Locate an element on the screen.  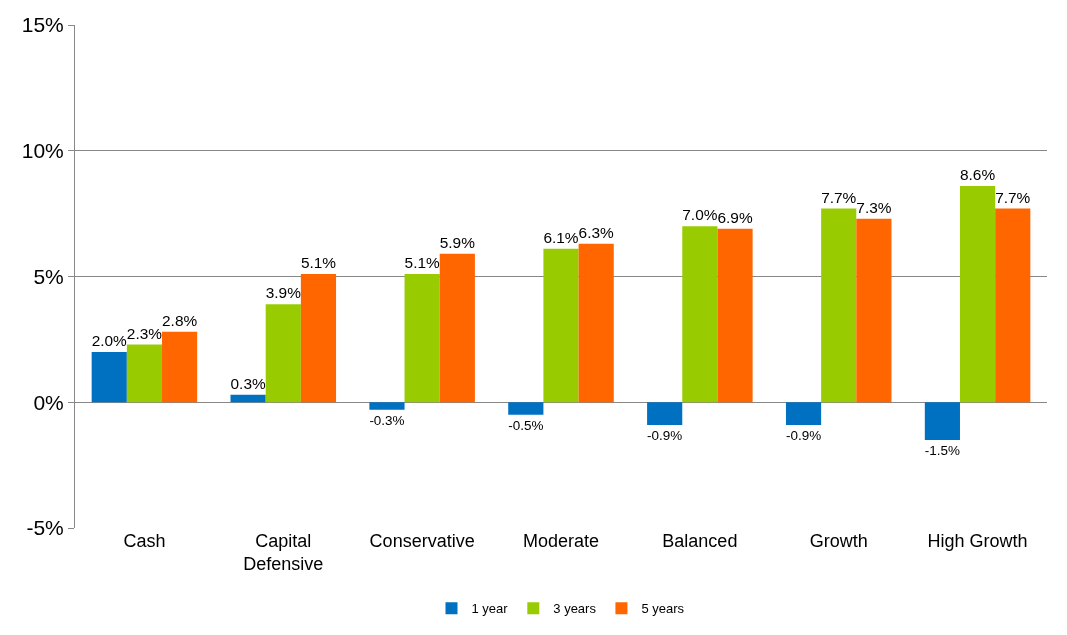
data-label: -0.3% is located at coordinates (387, 420).